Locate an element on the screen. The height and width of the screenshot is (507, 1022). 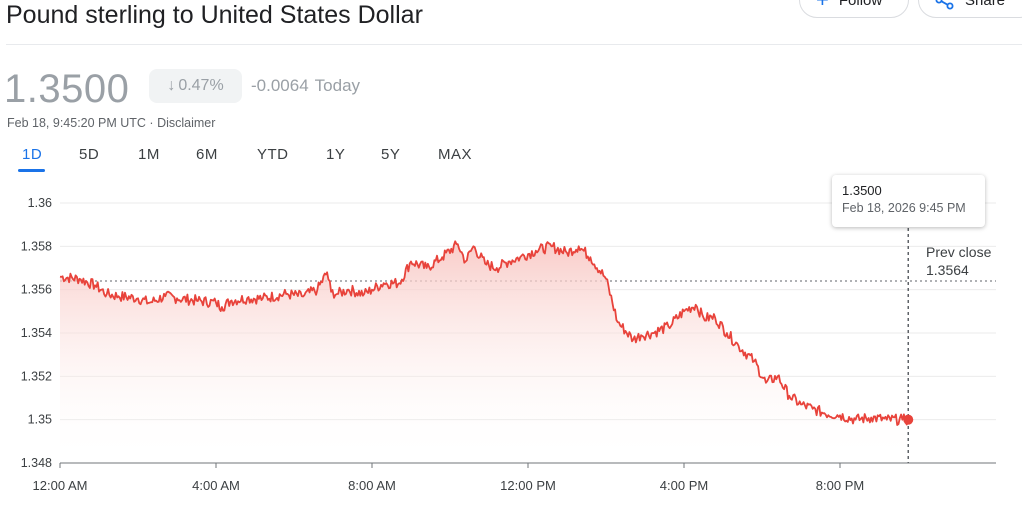
tab-5d: 5D is located at coordinates (89, 154).